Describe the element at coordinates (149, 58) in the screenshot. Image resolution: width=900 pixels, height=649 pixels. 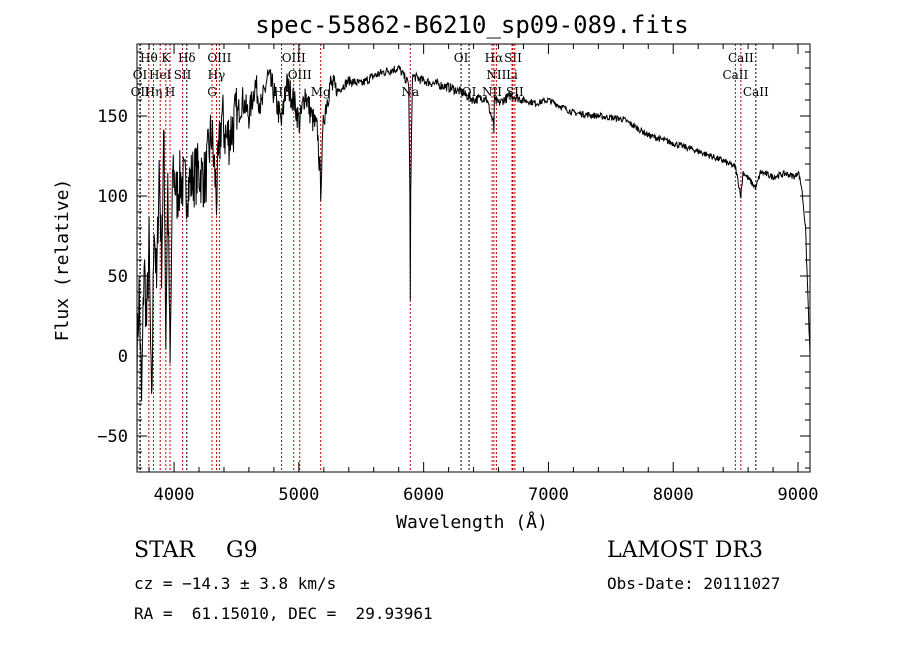
I see `line-label: Hθ` at that location.